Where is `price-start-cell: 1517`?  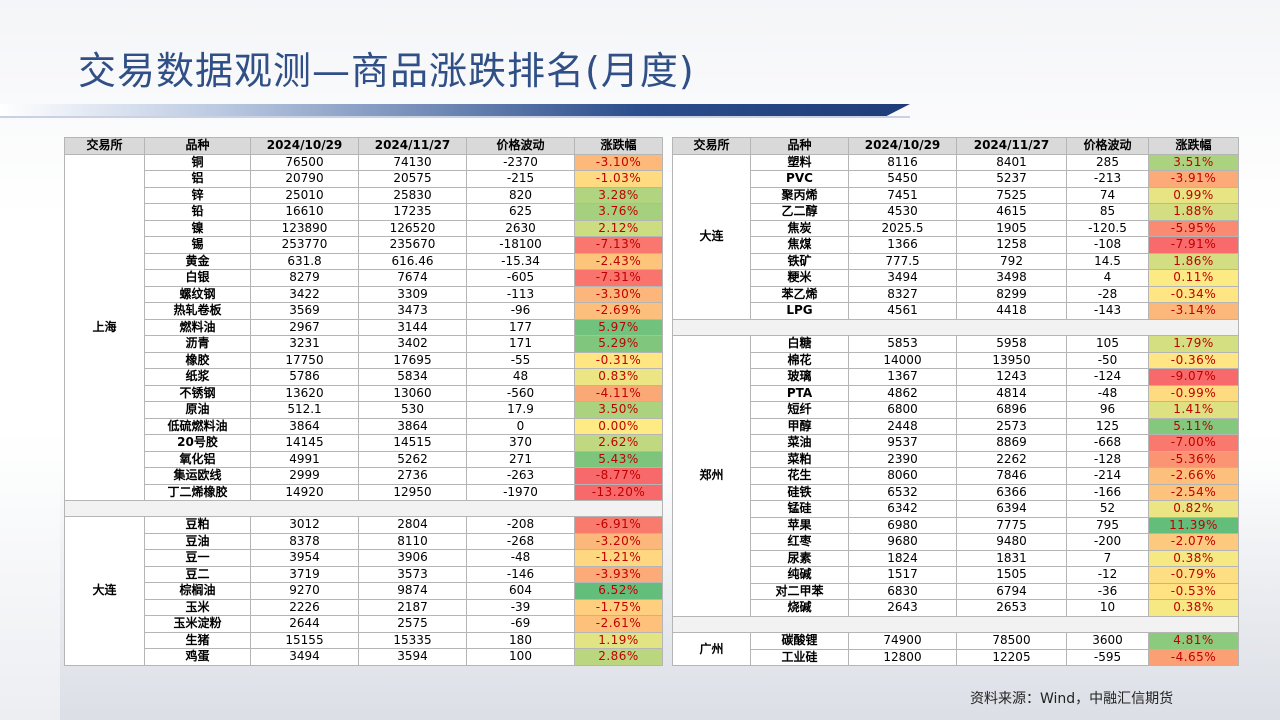 price-start-cell: 1517 is located at coordinates (902, 575).